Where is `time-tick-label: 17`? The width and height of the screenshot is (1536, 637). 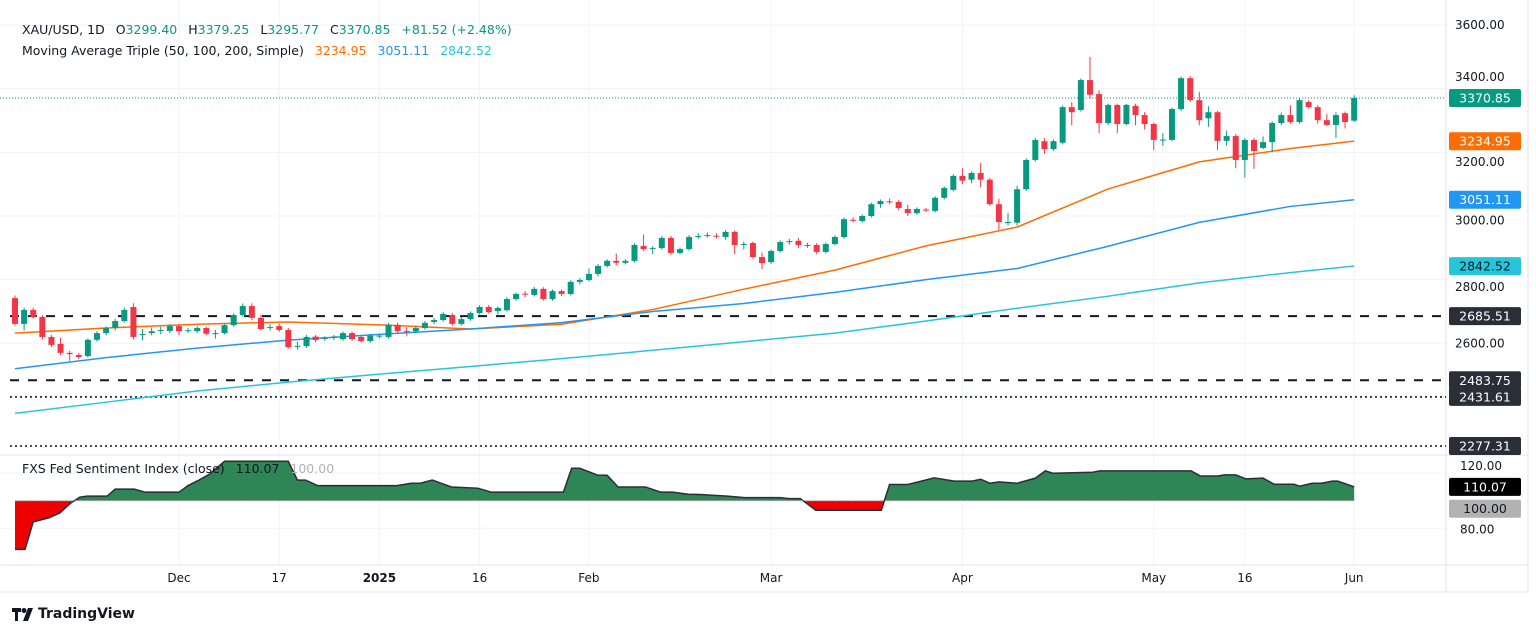 time-tick-label: 17 is located at coordinates (279, 578).